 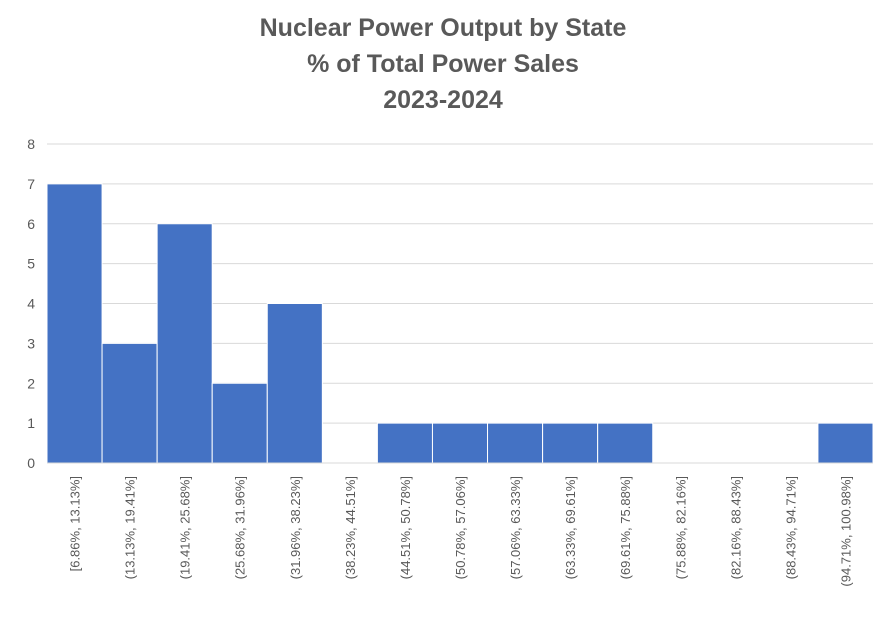 What do you see at coordinates (443, 28) in the screenshot?
I see `chart-title-line-1: Nuclear Power Output by State` at bounding box center [443, 28].